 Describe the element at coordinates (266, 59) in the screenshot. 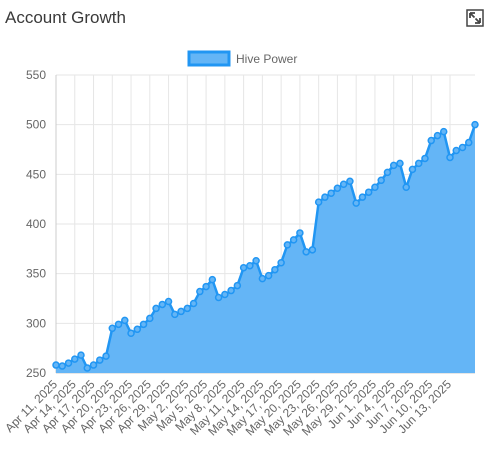

I see `legend-label: Hive Power` at that location.